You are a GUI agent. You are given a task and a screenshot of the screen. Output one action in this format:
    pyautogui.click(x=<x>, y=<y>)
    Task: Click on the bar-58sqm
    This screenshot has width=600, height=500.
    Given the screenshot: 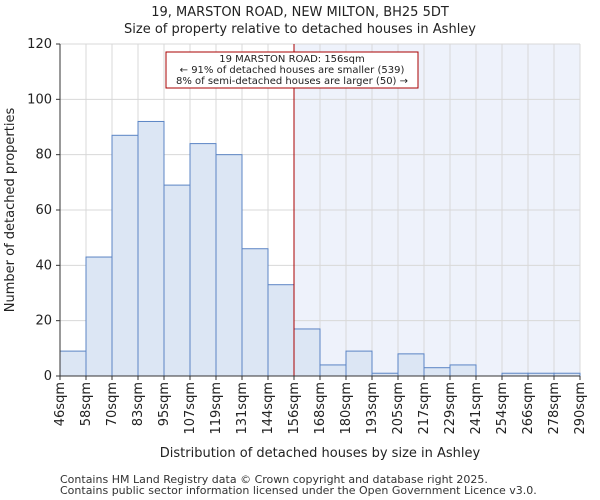 What is the action you would take?
    pyautogui.click(x=99, y=316)
    